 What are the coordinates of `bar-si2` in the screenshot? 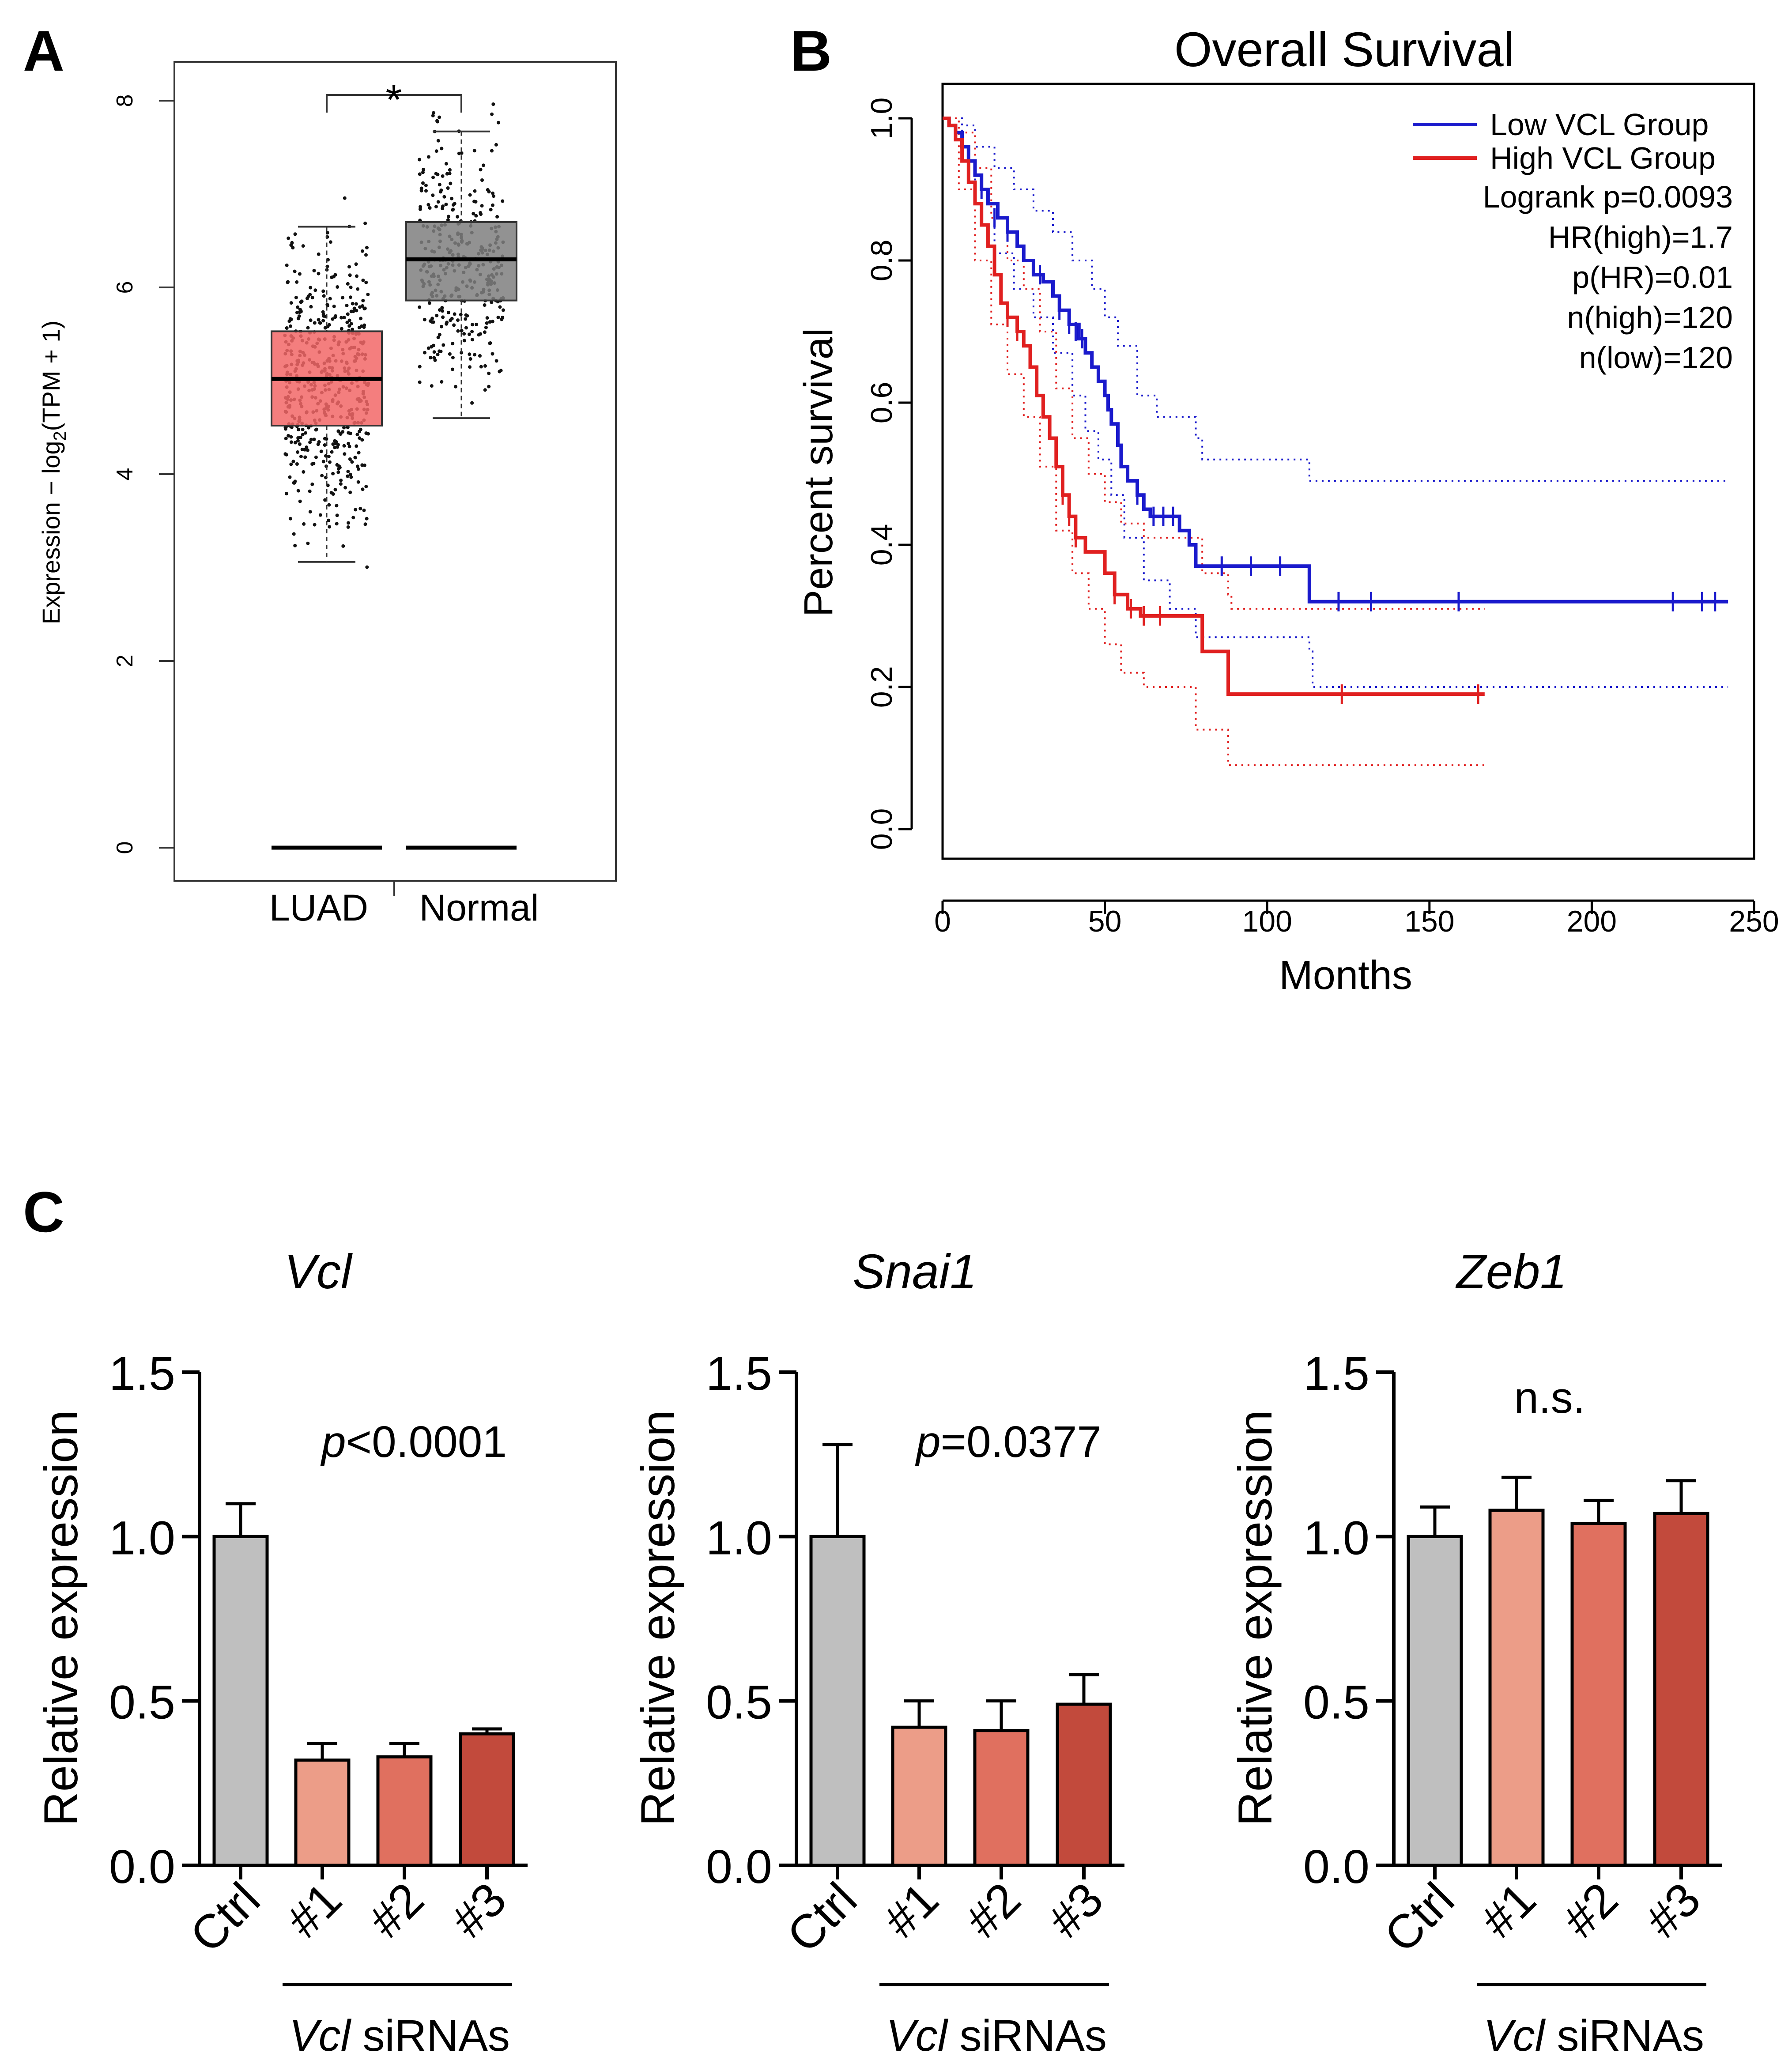 It's located at (1599, 1694).